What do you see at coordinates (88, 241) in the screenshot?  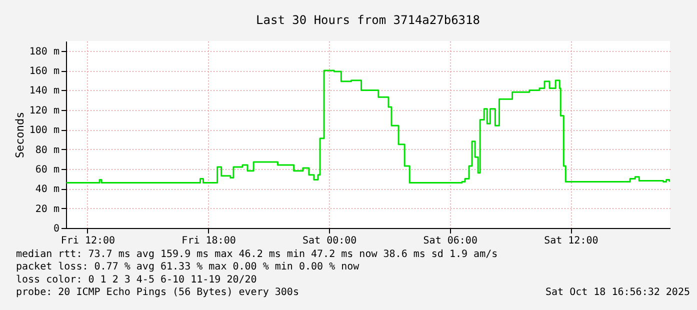 I see `x-tick-label: Fri 12:00` at bounding box center [88, 241].